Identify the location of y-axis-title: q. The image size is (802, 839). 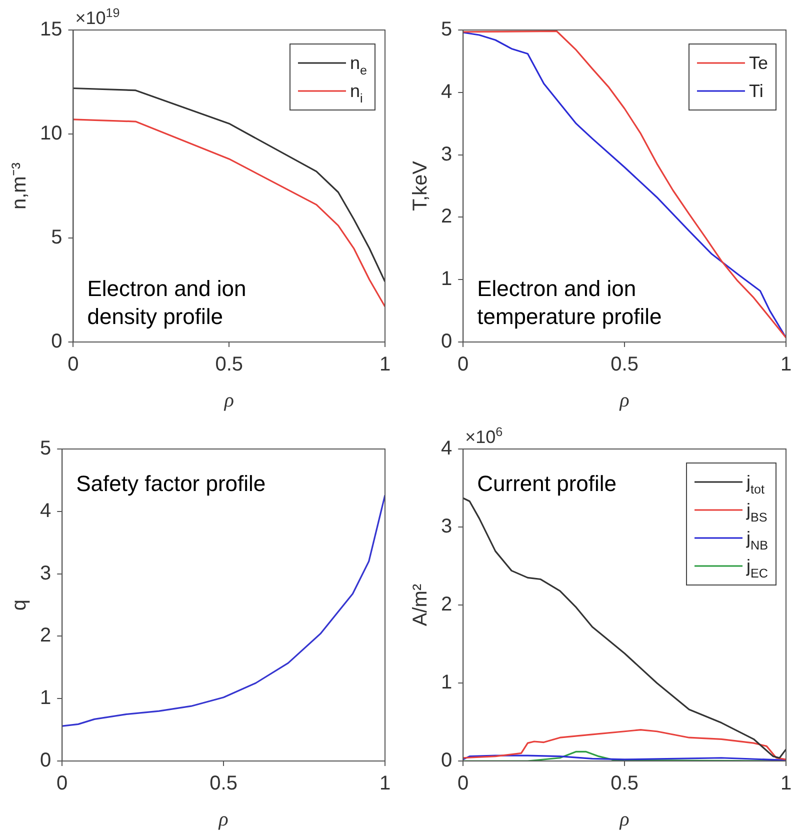
(19, 605).